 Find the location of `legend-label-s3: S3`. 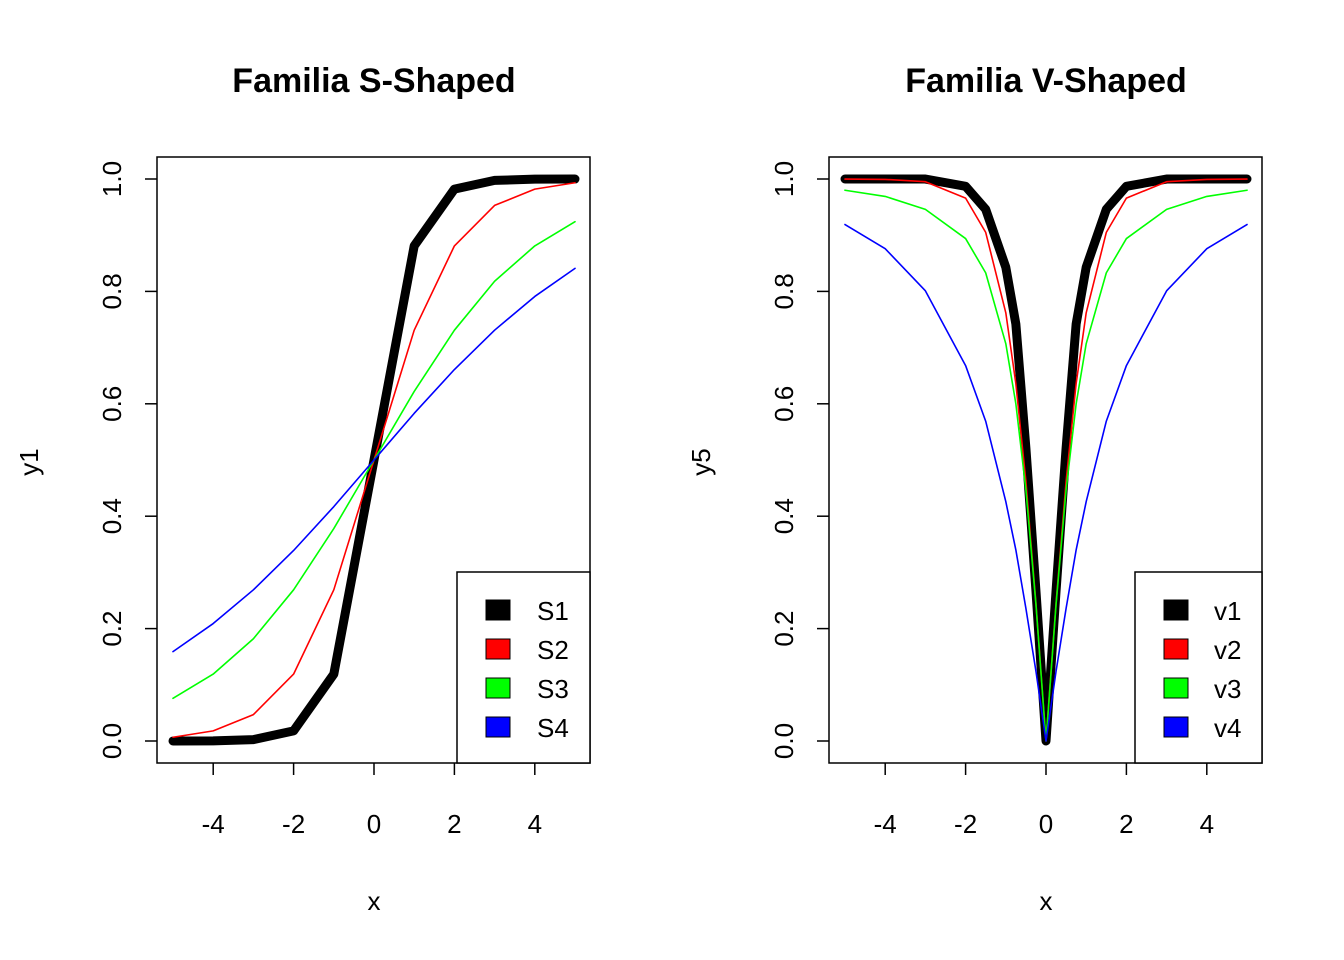

legend-label-s3: S3 is located at coordinates (553, 689).